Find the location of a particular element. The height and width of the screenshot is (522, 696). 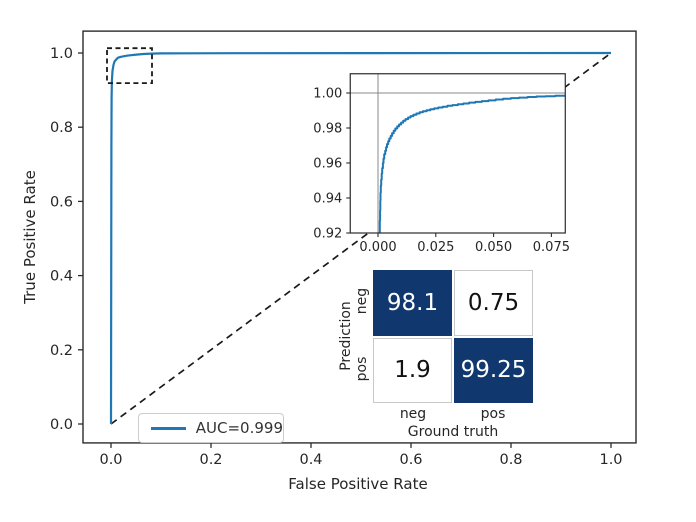

main-x-tick-label: 0.6 is located at coordinates (410, 460).